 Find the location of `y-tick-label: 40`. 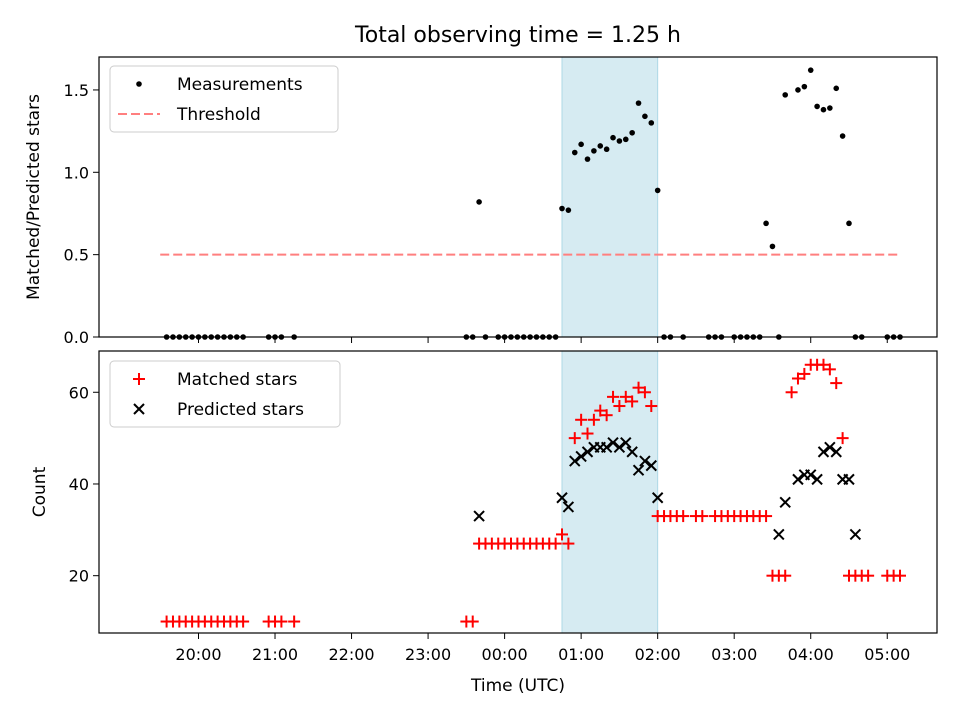

y-tick-label: 40 is located at coordinates (79, 484).